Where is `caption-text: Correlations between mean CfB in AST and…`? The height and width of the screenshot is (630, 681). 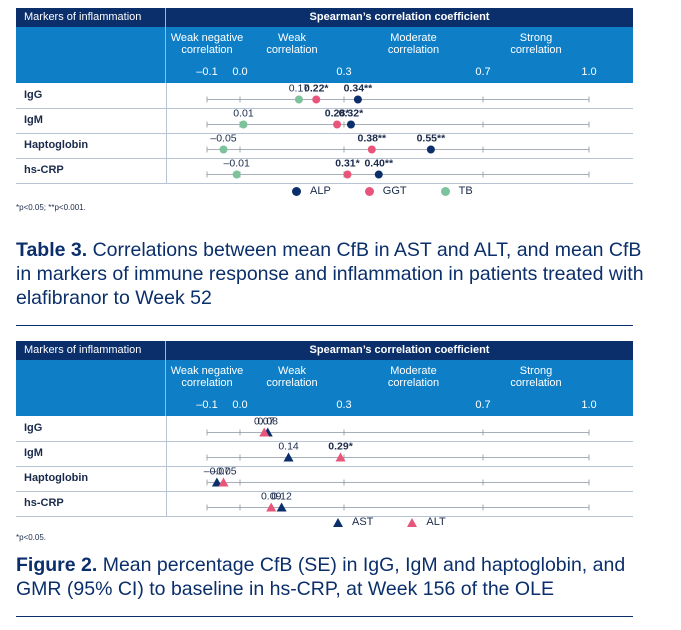 caption-text: Correlations between mean CfB in AST and… is located at coordinates (330, 274).